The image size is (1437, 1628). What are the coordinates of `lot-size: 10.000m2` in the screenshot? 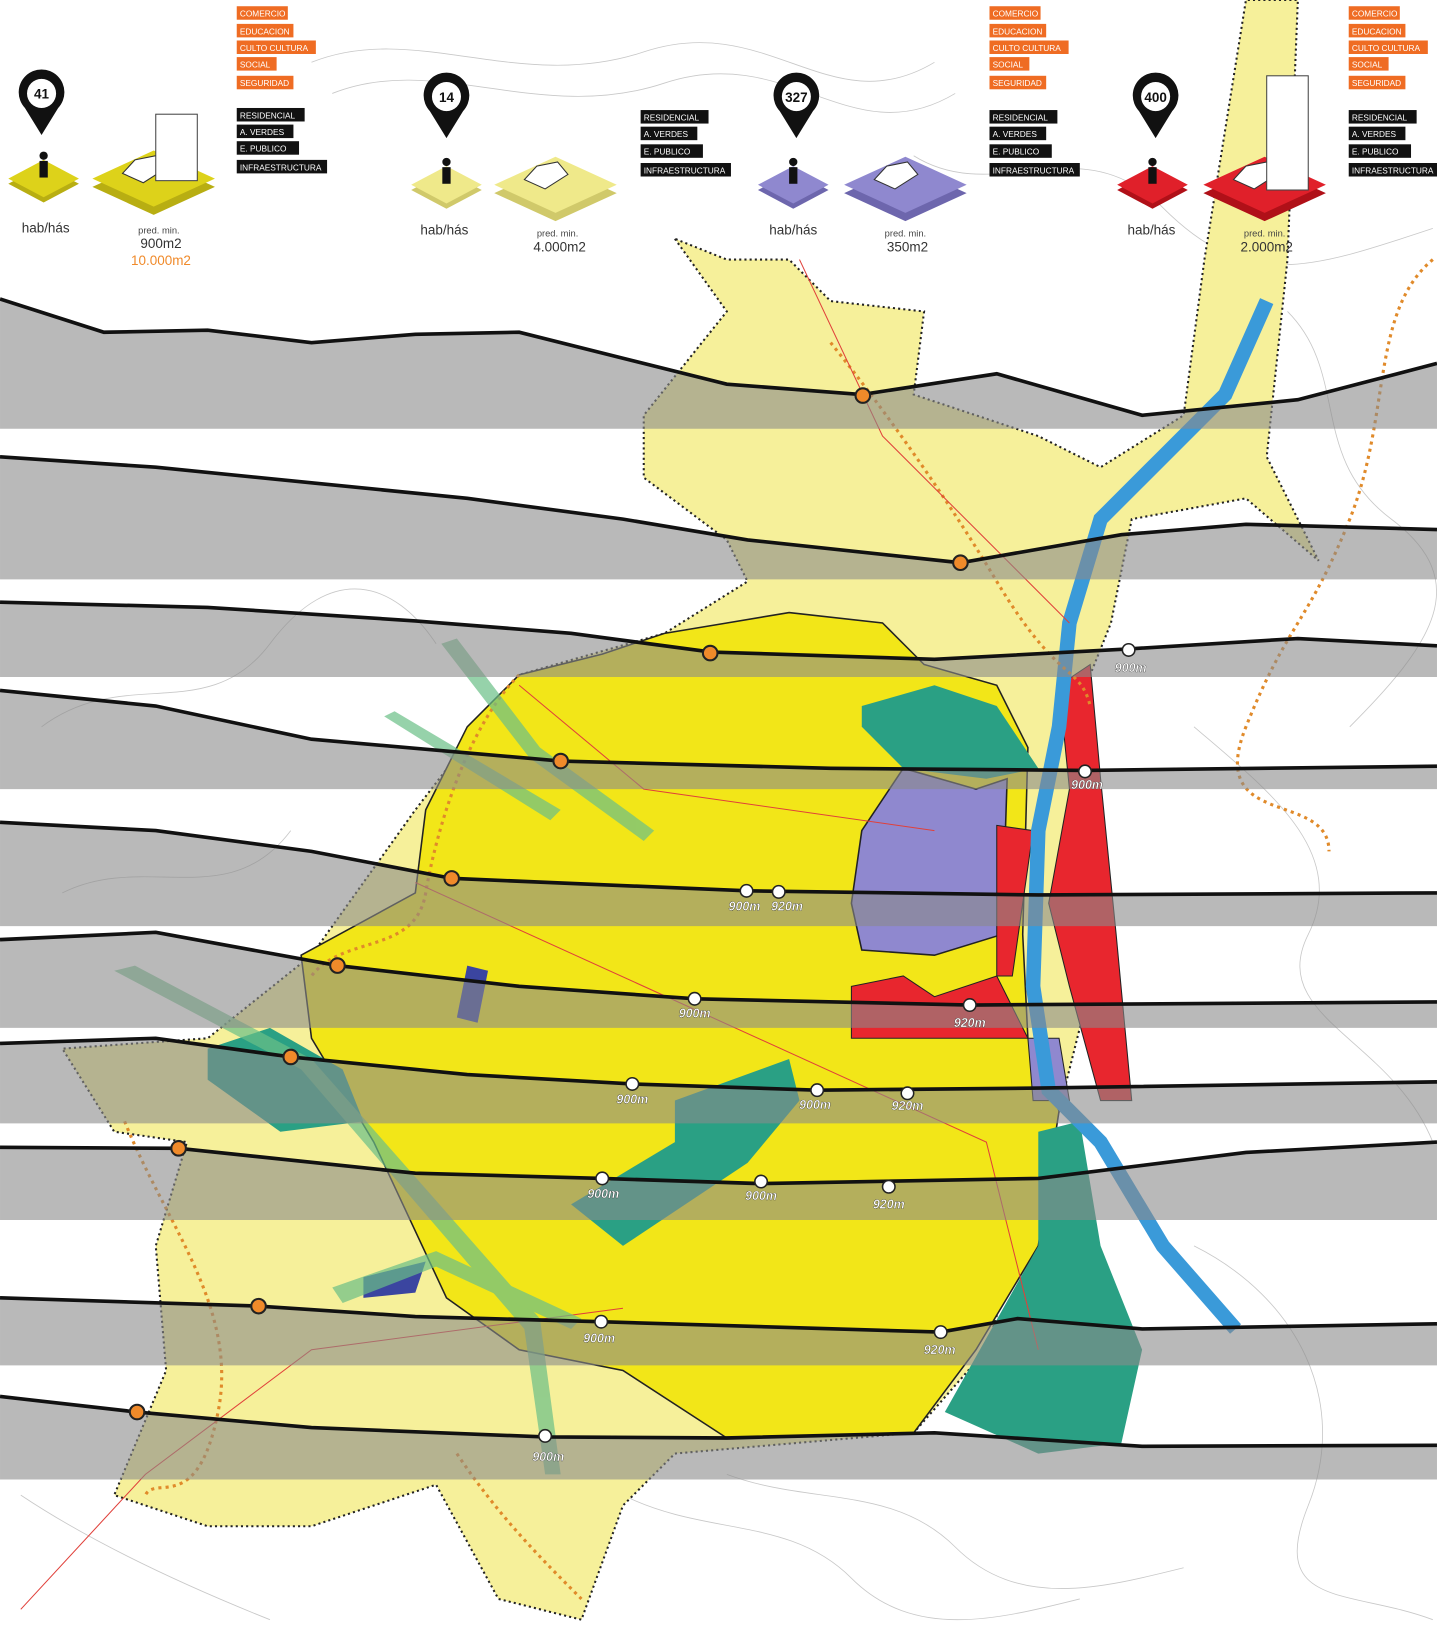 It's located at (161, 260).